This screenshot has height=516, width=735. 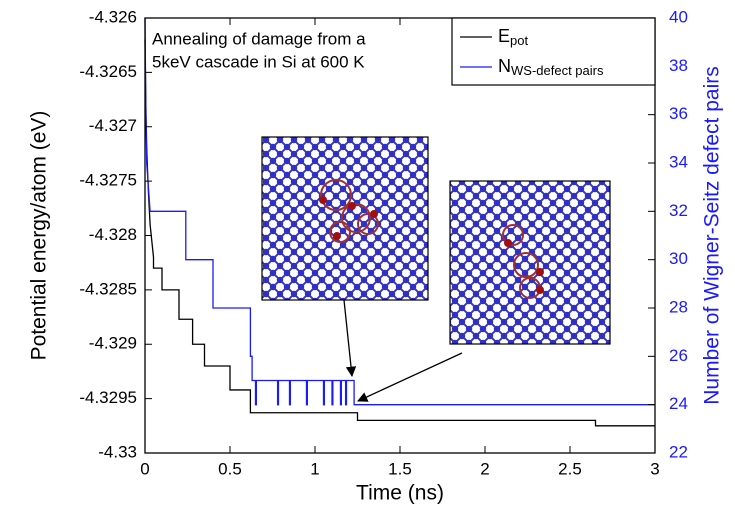 I want to click on y-tick-label: -4.3295, so click(x=108, y=397).